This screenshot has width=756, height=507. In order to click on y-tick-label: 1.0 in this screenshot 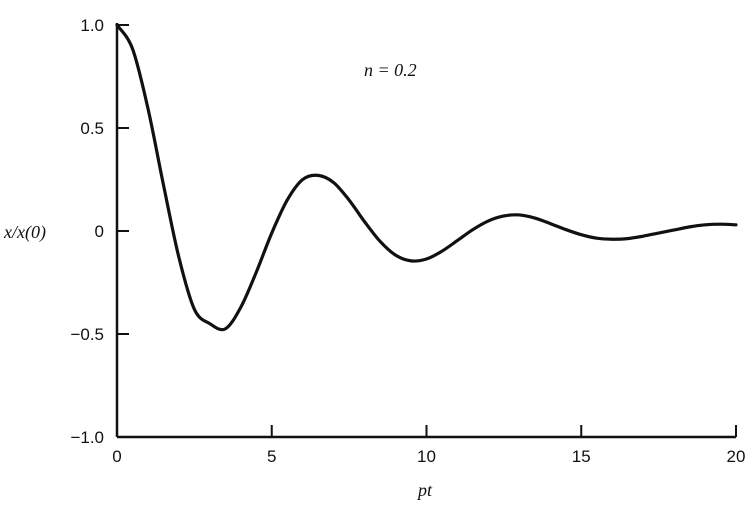, I will do `click(92, 25)`.